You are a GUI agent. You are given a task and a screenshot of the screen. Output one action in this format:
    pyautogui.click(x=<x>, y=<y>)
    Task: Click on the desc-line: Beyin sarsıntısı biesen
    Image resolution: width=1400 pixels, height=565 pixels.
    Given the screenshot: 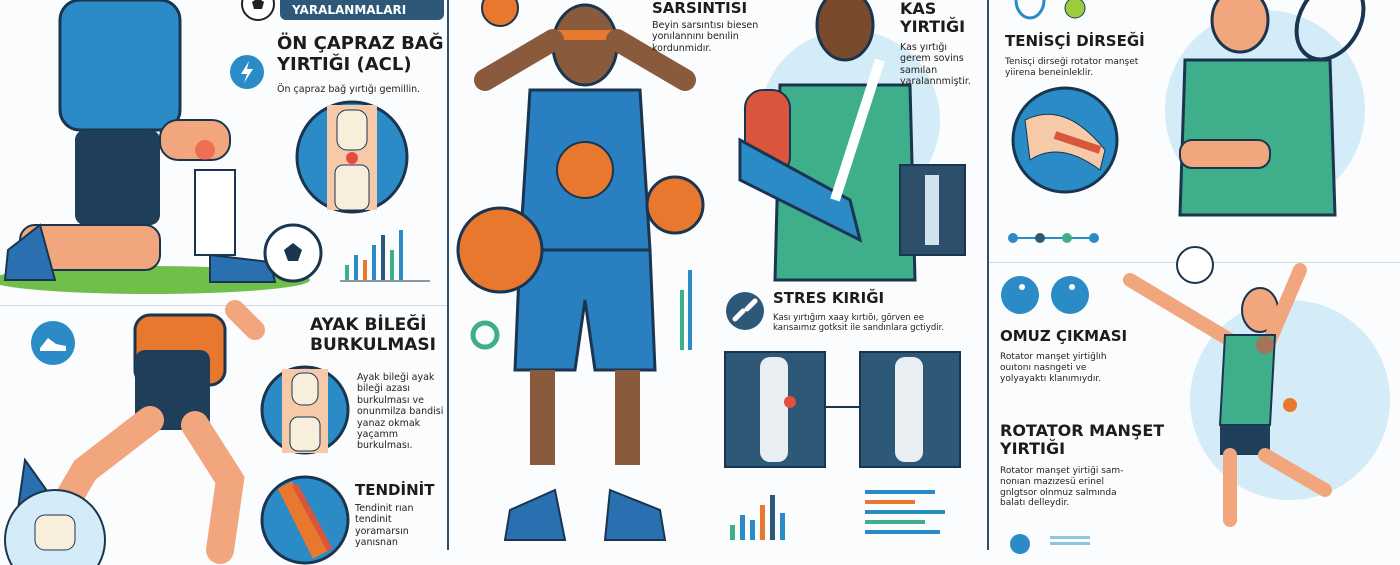 What is the action you would take?
    pyautogui.click(x=705, y=25)
    